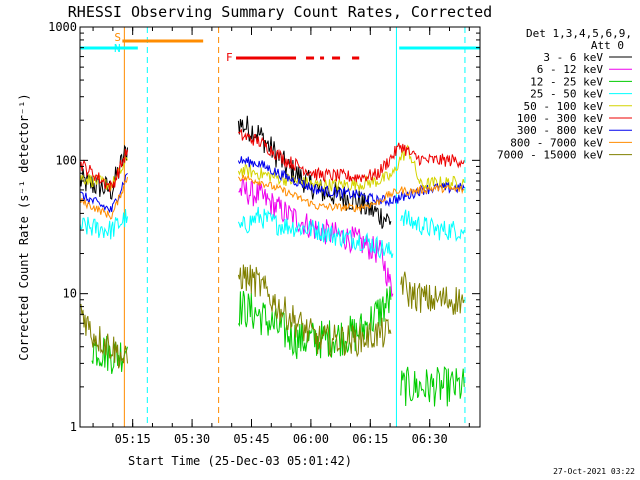 This screenshot has height=480, width=640. I want to click on y-tick-label: 1000, so click(62, 27).